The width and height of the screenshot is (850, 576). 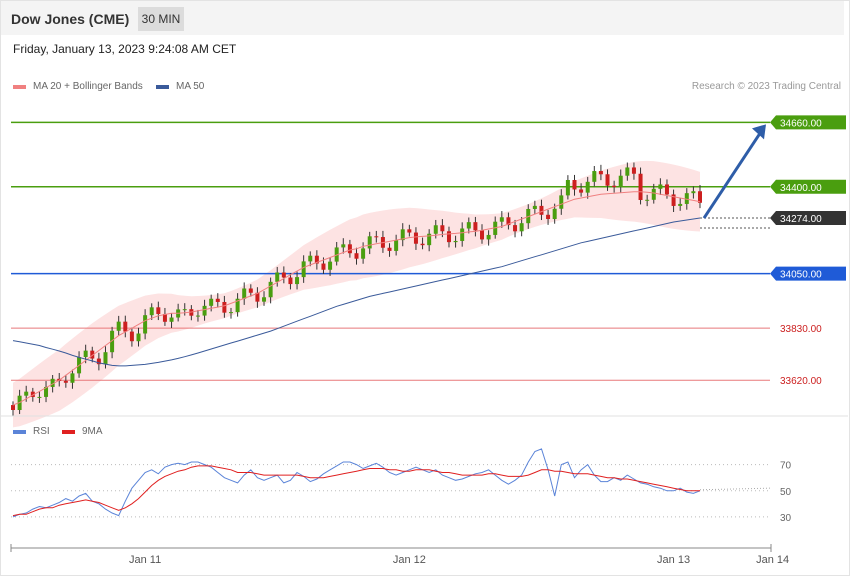 What do you see at coordinates (19, 431) in the screenshot?
I see `rsi-swatch` at bounding box center [19, 431].